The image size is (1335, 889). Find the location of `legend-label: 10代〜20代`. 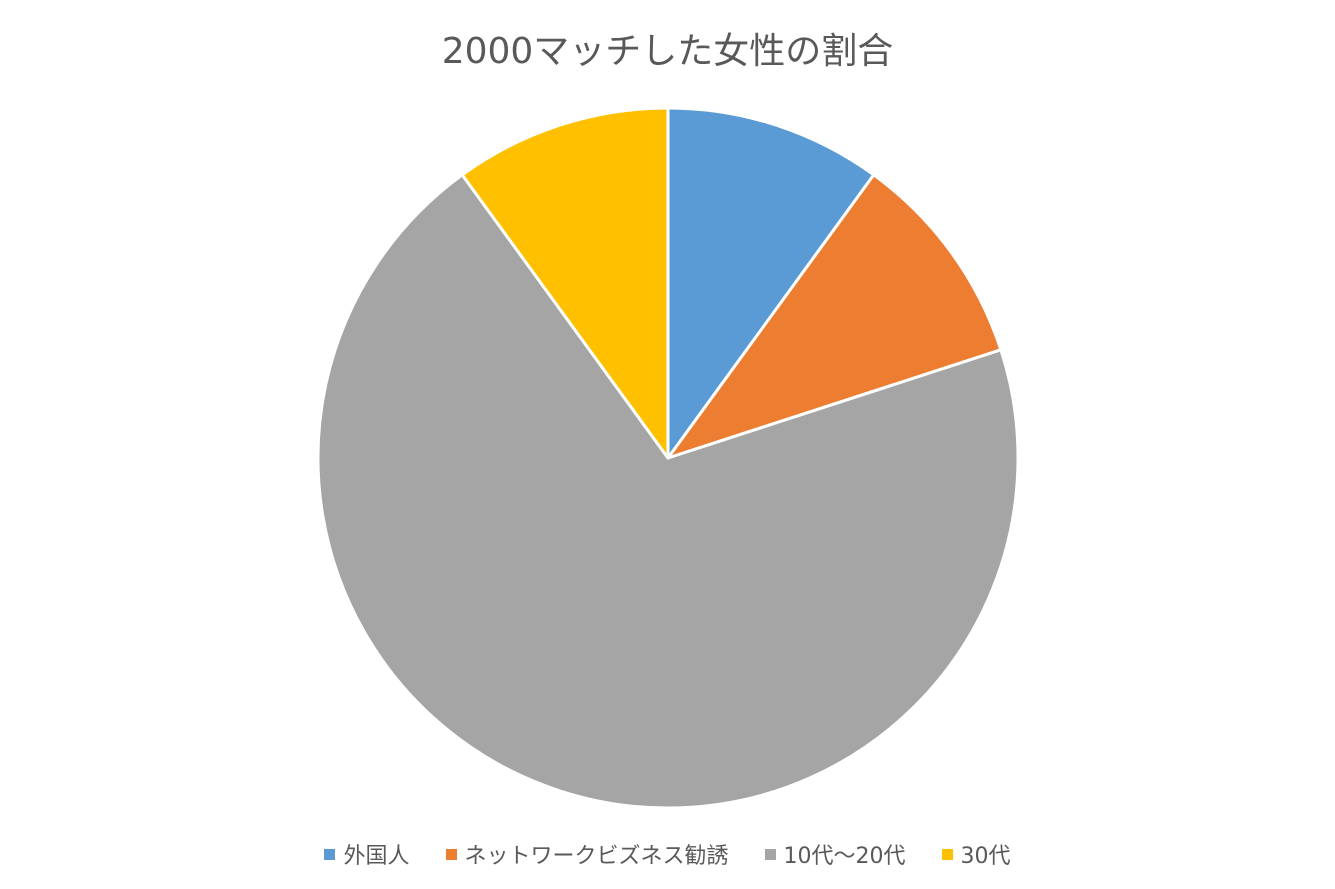

legend-label: 10代〜20代 is located at coordinates (844, 856).